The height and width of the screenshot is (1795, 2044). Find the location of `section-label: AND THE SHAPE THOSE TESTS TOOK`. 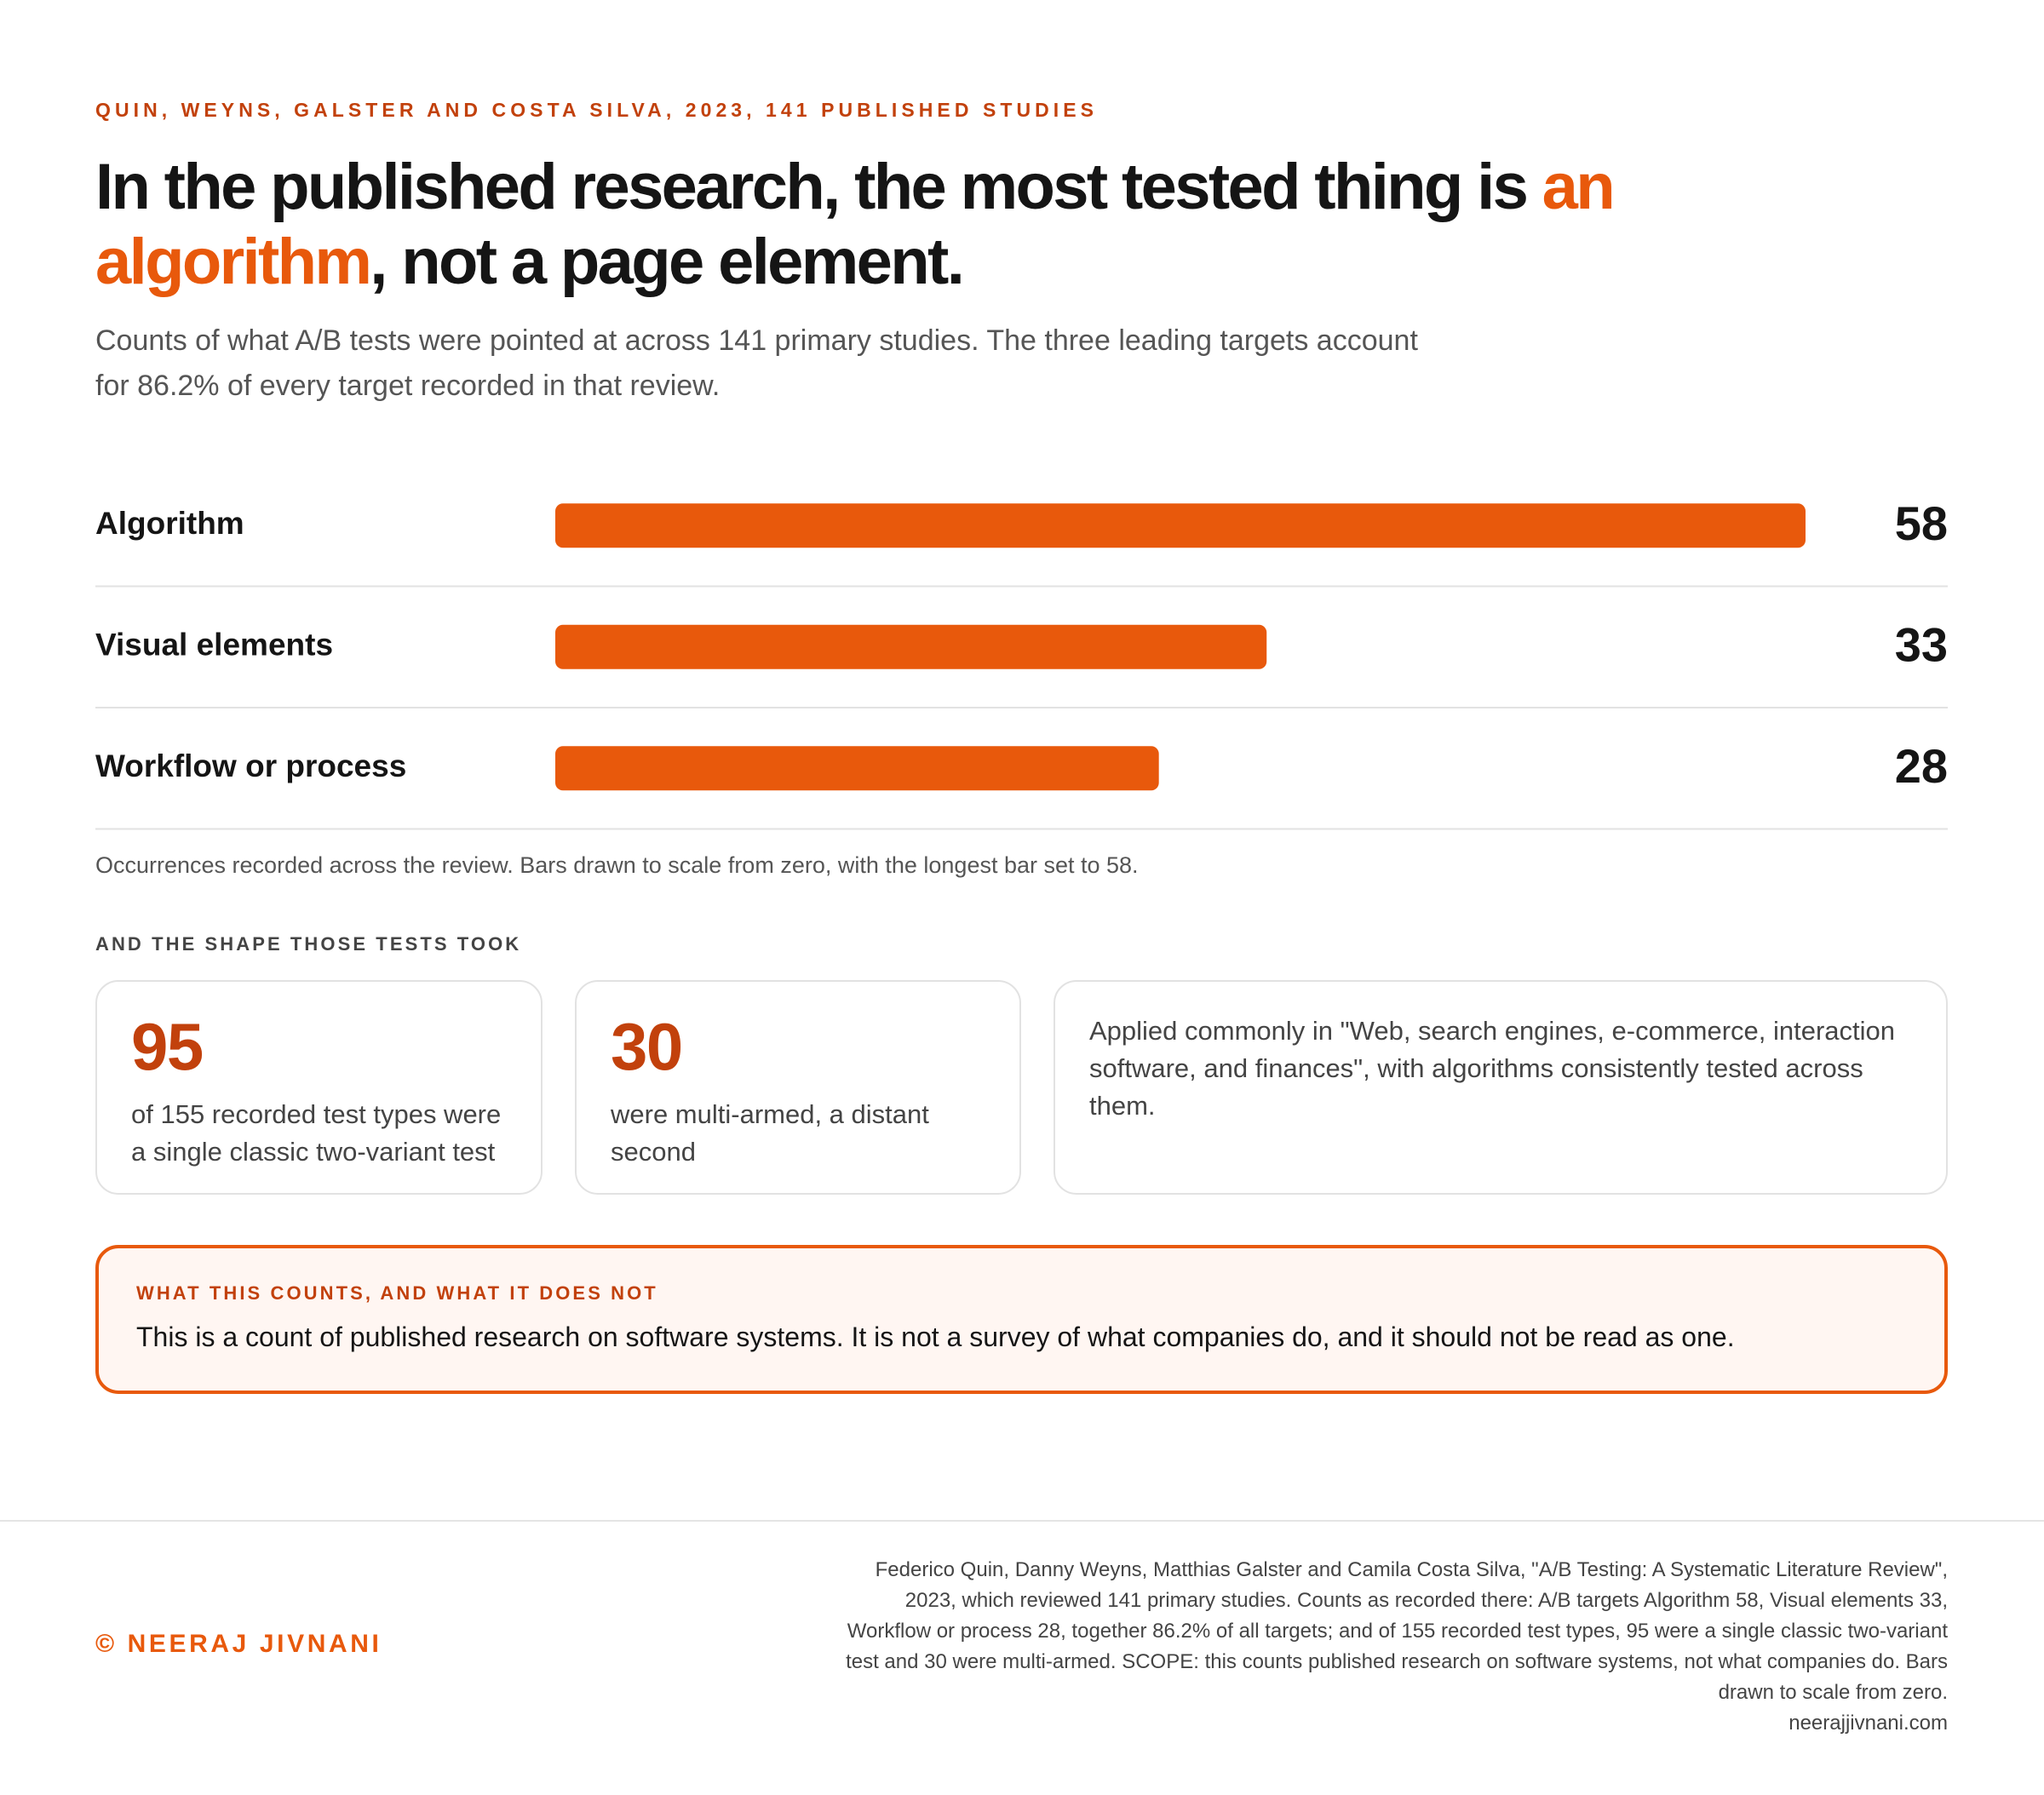

section-label: AND THE SHAPE THOSE TESTS TOOK is located at coordinates (308, 944).